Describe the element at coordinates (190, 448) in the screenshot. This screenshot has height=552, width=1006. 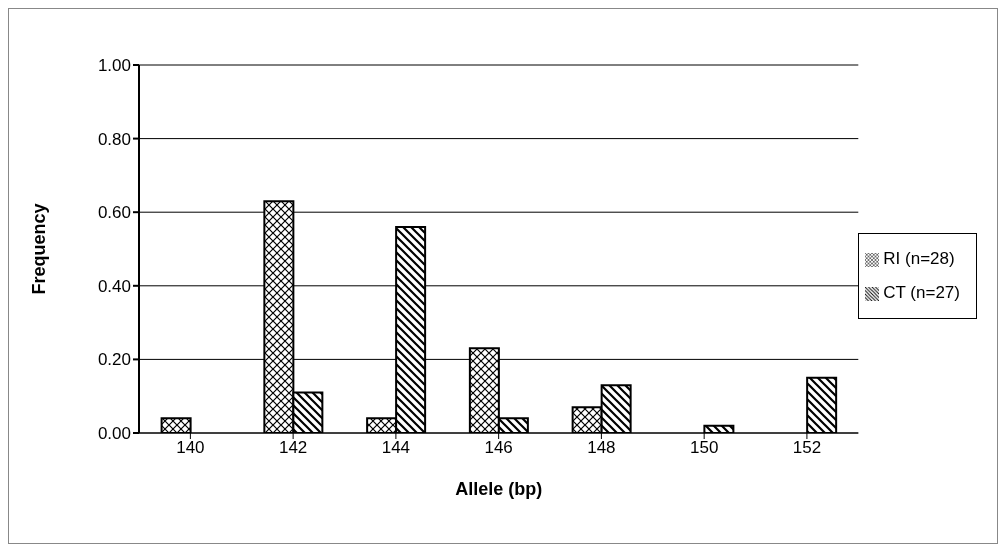
I see `x-tick-label: 140` at that location.